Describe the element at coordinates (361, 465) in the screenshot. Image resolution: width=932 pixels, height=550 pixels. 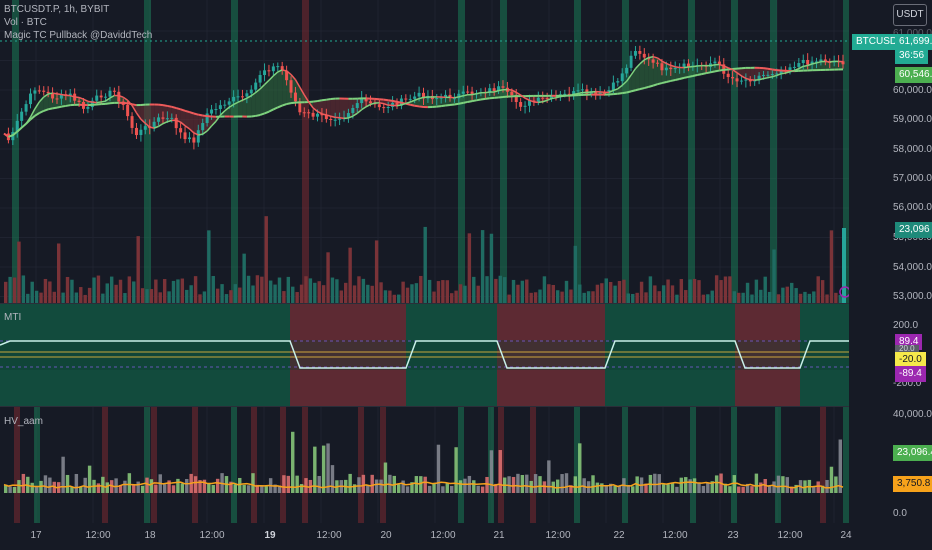
I see `hv-signal-band` at that location.